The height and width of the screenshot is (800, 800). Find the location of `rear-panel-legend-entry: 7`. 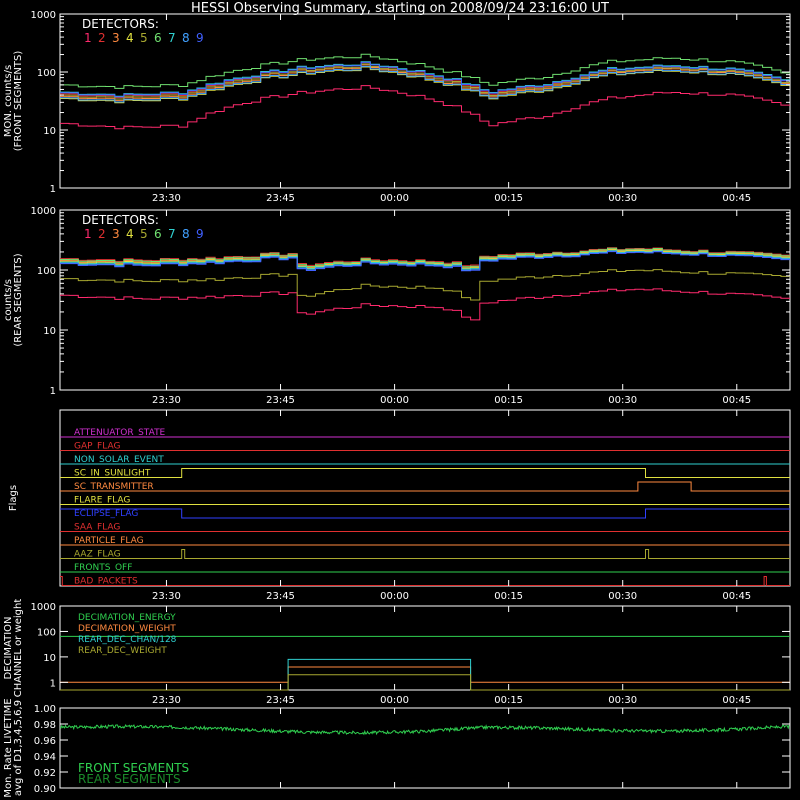

rear-panel-legend-entry: 7 is located at coordinates (172, 234).